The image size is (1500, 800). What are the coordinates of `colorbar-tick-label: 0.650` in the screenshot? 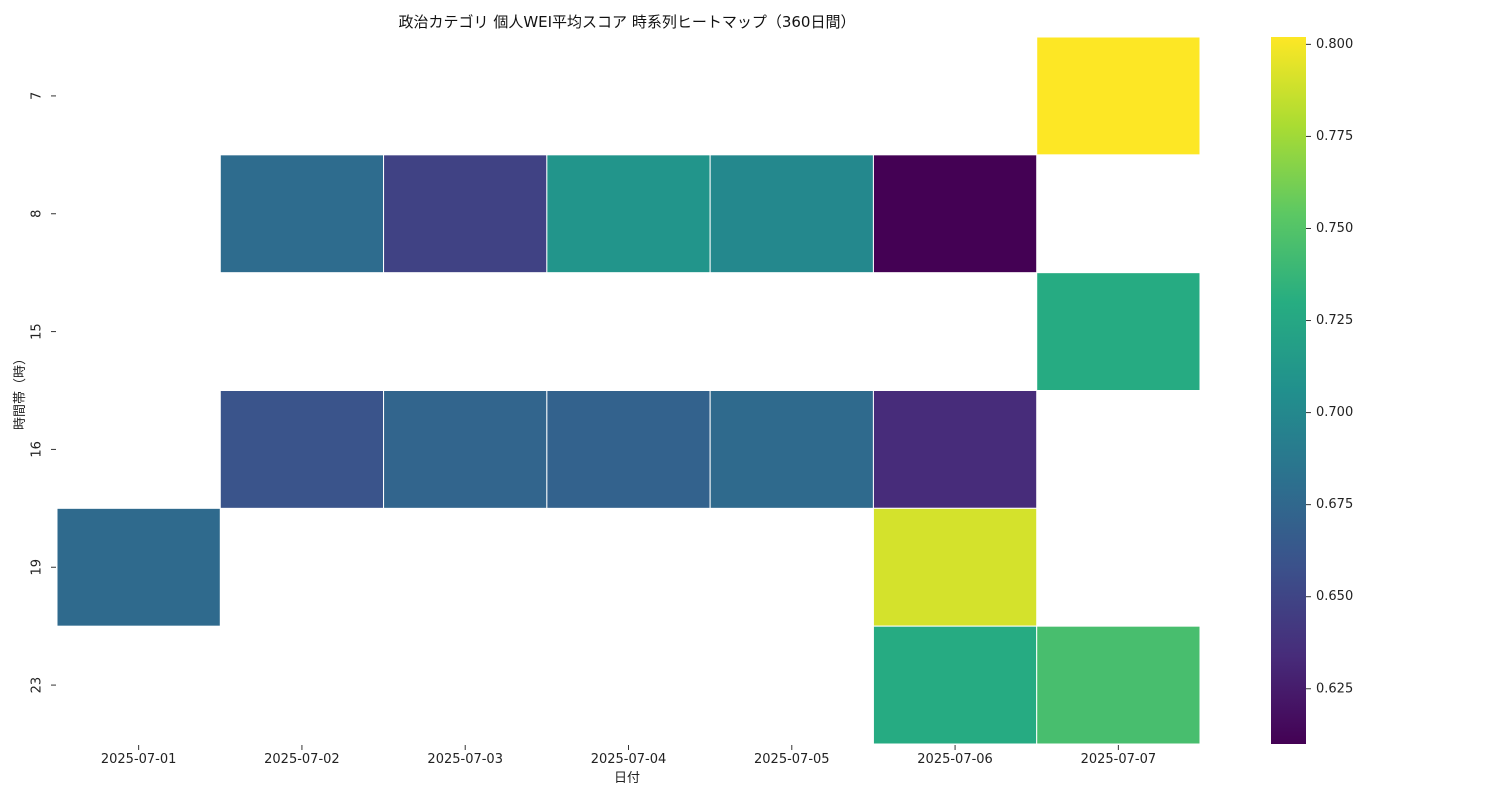 It's located at (1334, 596).